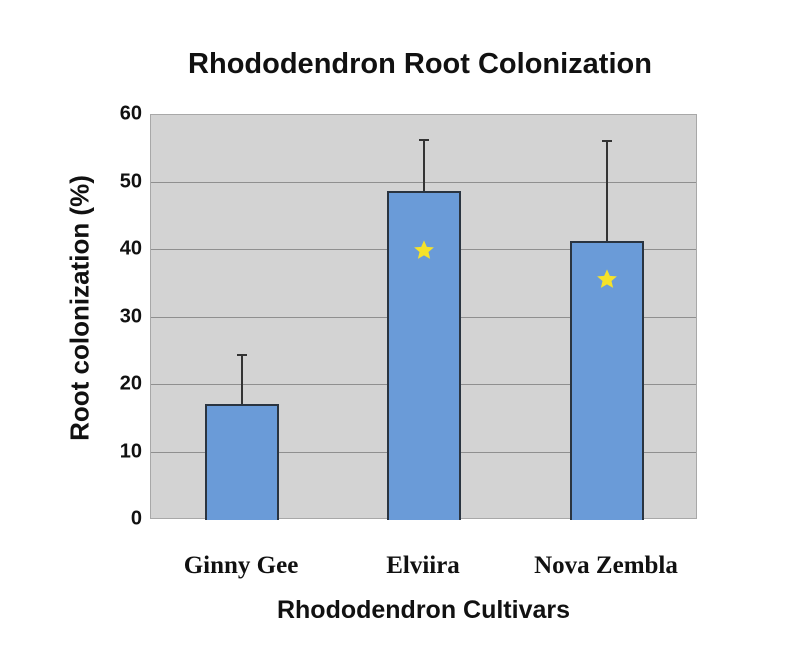 This screenshot has width=800, height=659. I want to click on x-category-label: Ginny Gee, so click(241, 565).